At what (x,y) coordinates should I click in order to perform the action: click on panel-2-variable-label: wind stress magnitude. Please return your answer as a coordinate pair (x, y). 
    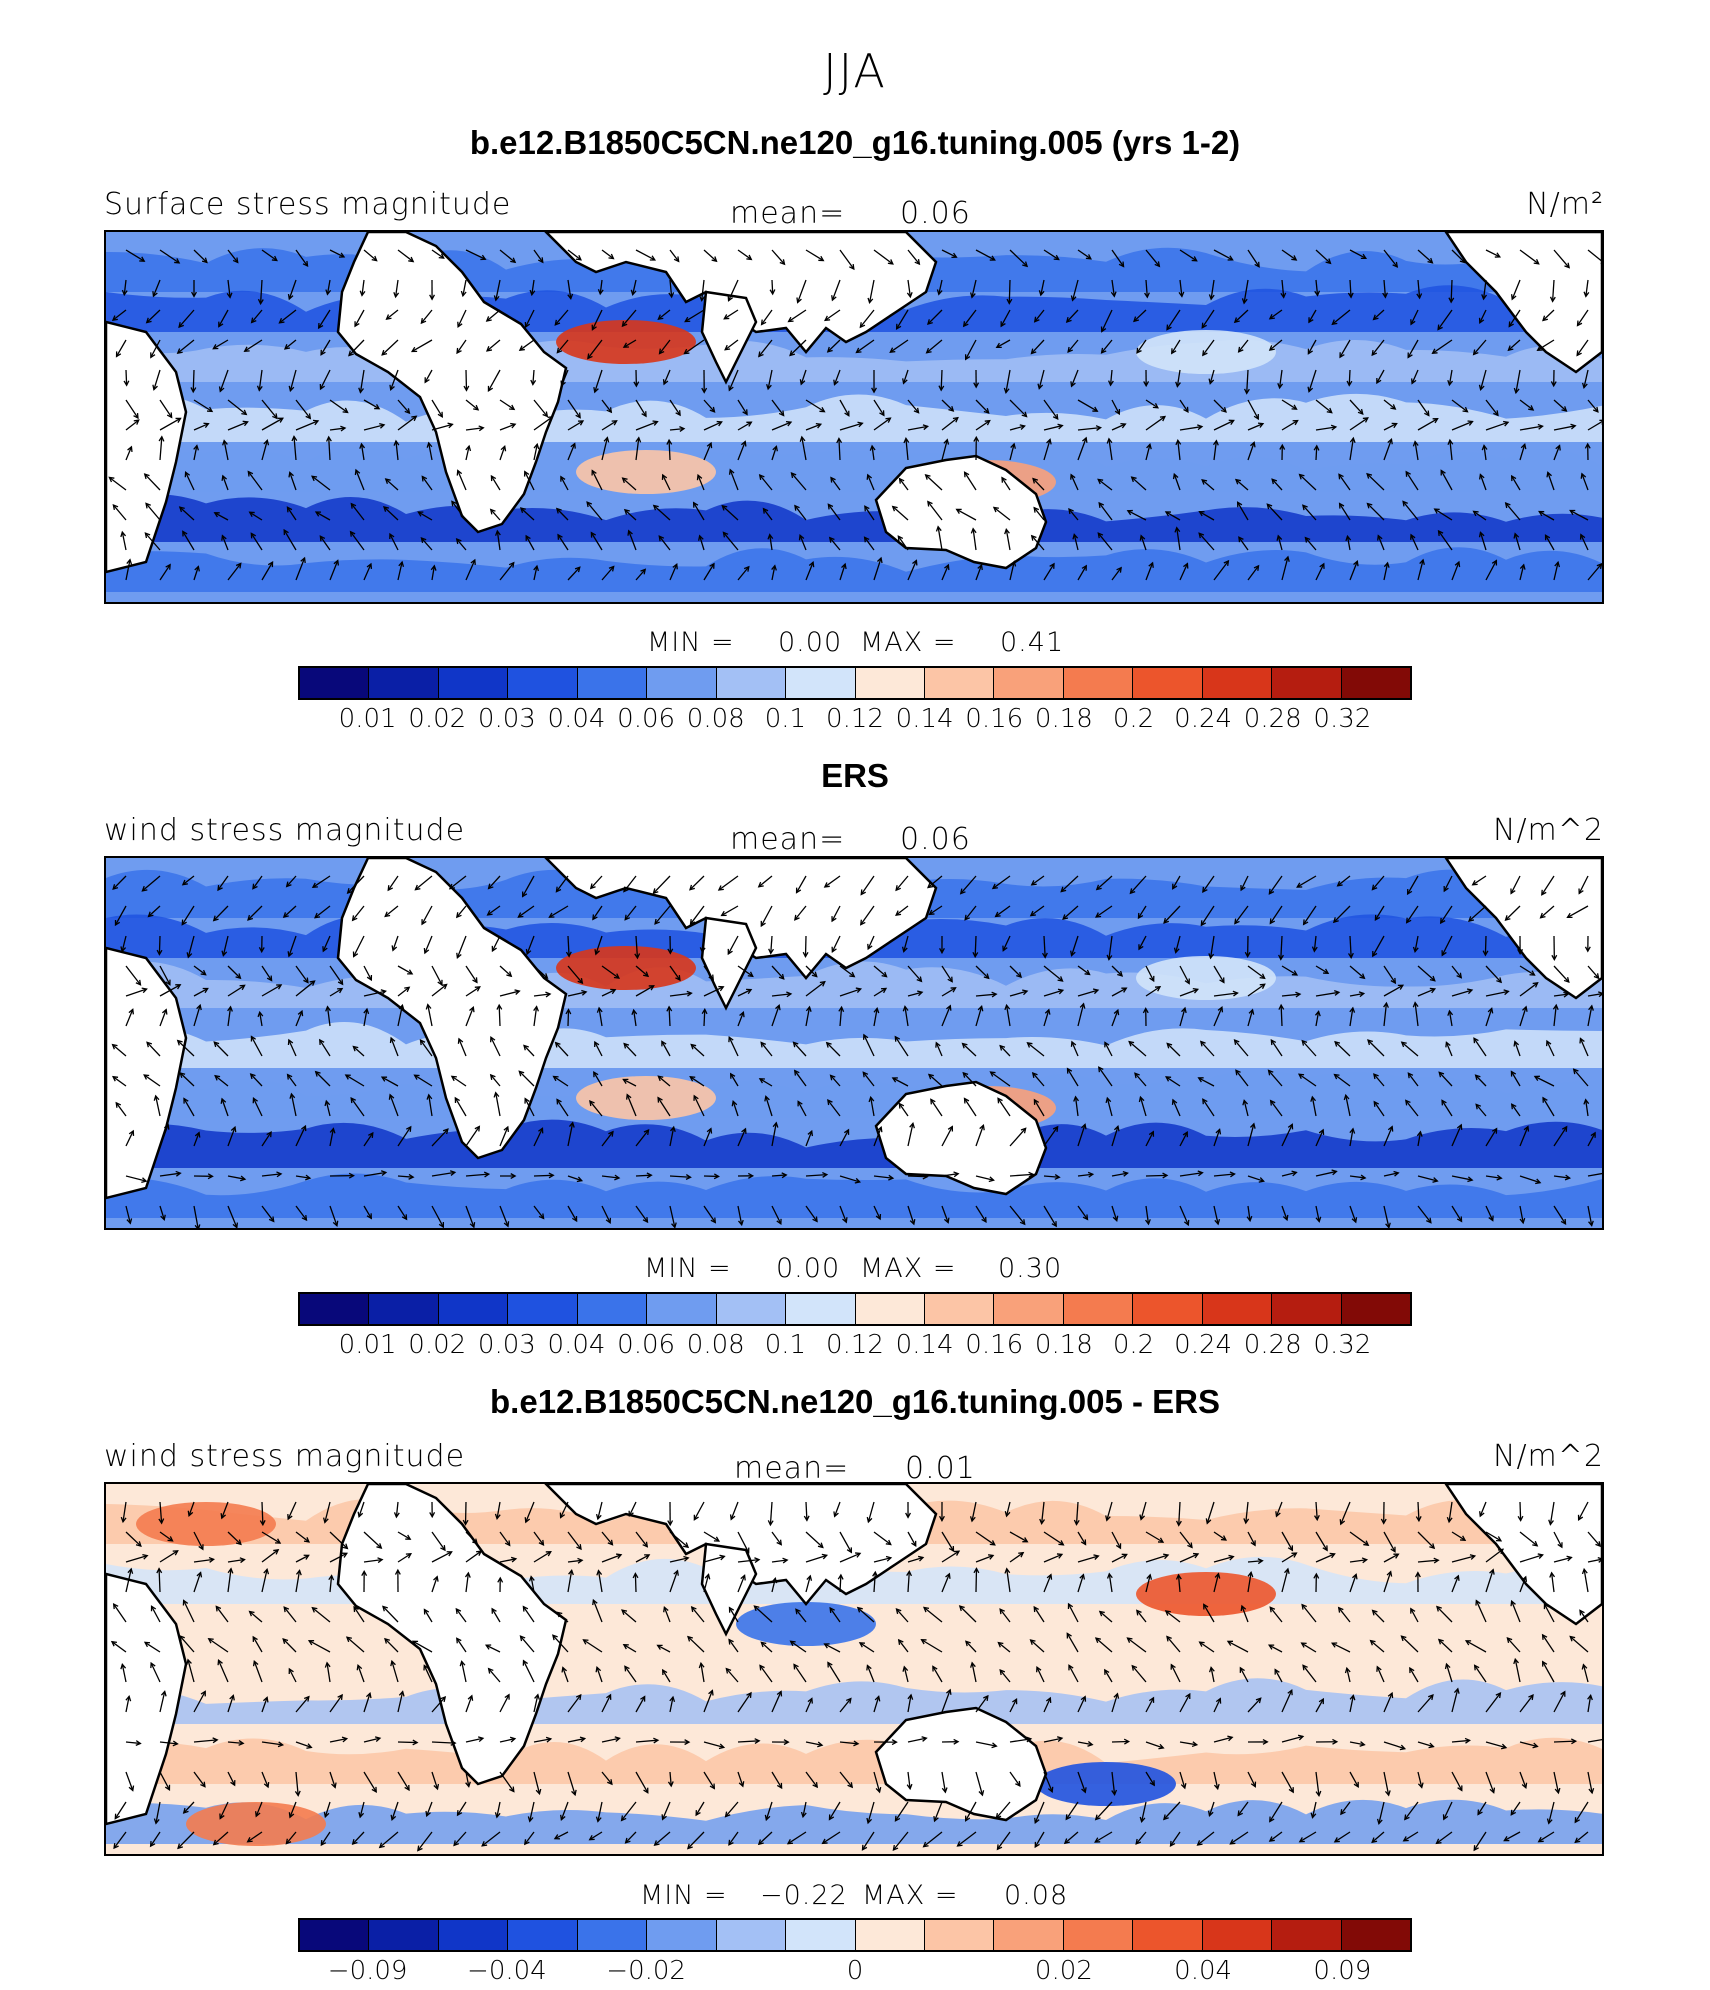
    Looking at the image, I should click on (284, 830).